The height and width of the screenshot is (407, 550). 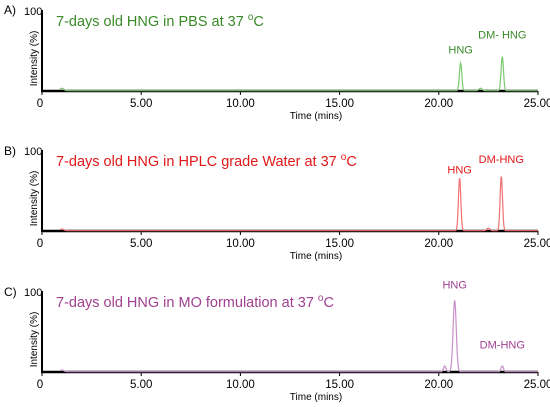 I want to click on panel-b-xtick-label-4: 20.00, so click(x=438, y=244).